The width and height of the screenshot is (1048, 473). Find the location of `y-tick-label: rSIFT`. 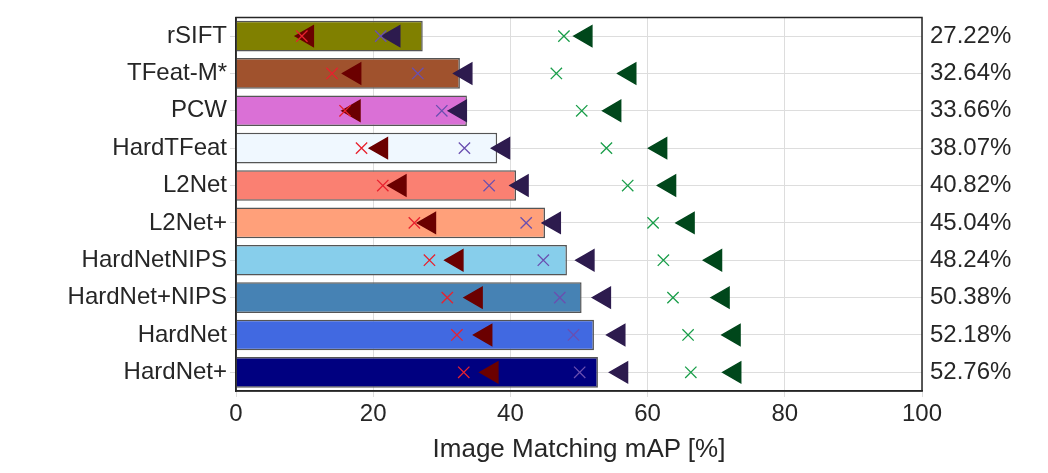

y-tick-label: rSIFT is located at coordinates (197, 34).